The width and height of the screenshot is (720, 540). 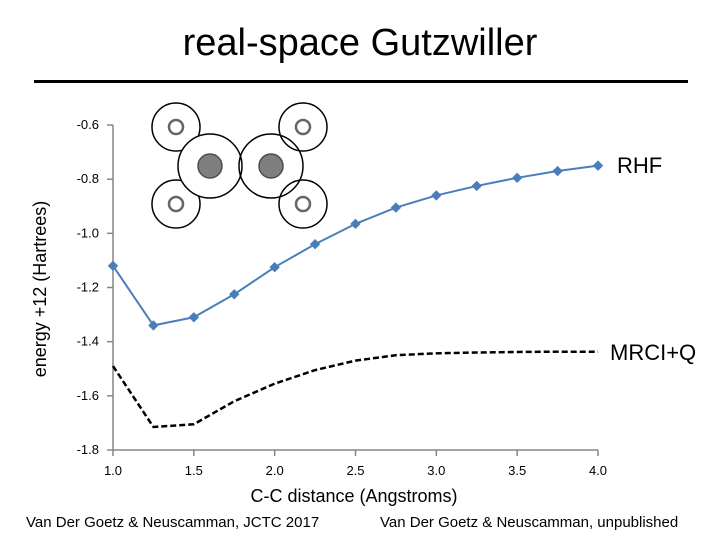 I want to click on small-atom-core-bottom-left, so click(x=176, y=204).